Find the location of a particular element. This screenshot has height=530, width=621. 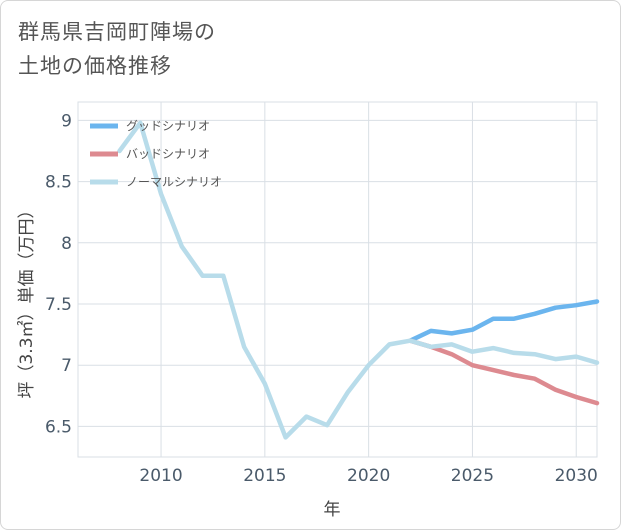

y-tick-label: 8.5 is located at coordinates (58, 183).